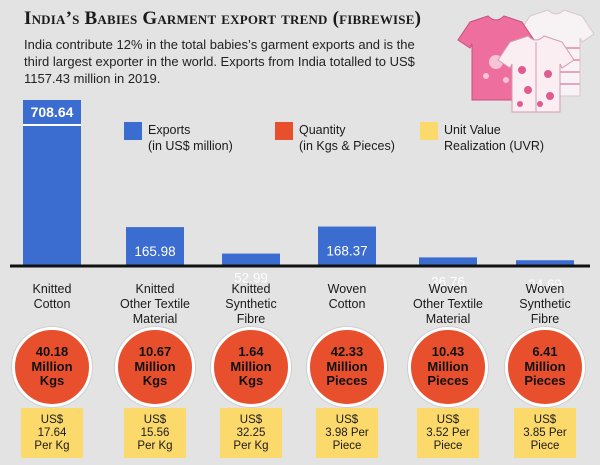 Image resolution: width=600 pixels, height=465 pixels. Describe the element at coordinates (155, 367) in the screenshot. I see `quantity-circle-1: 10.67 Million Kgs` at that location.